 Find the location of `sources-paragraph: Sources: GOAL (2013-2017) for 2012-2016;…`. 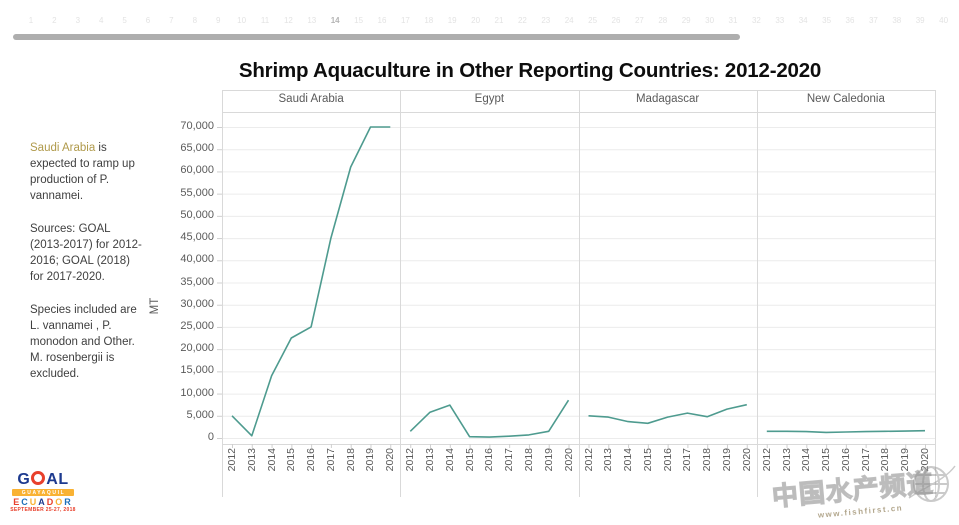

sources-paragraph: Sources: GOAL (2013-2017) for 2012-2016;… is located at coordinates (86, 253).